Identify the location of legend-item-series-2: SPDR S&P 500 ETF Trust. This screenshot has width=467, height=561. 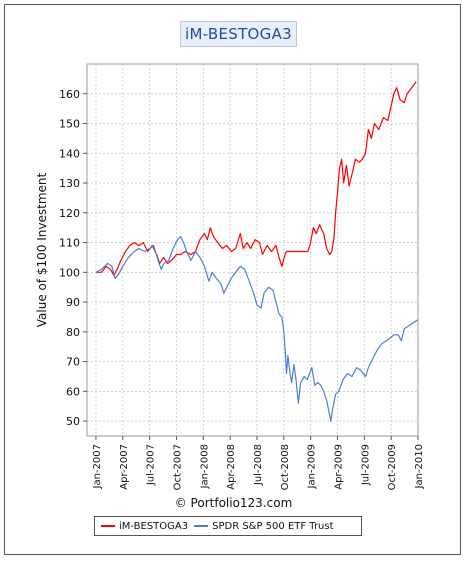
(264, 526).